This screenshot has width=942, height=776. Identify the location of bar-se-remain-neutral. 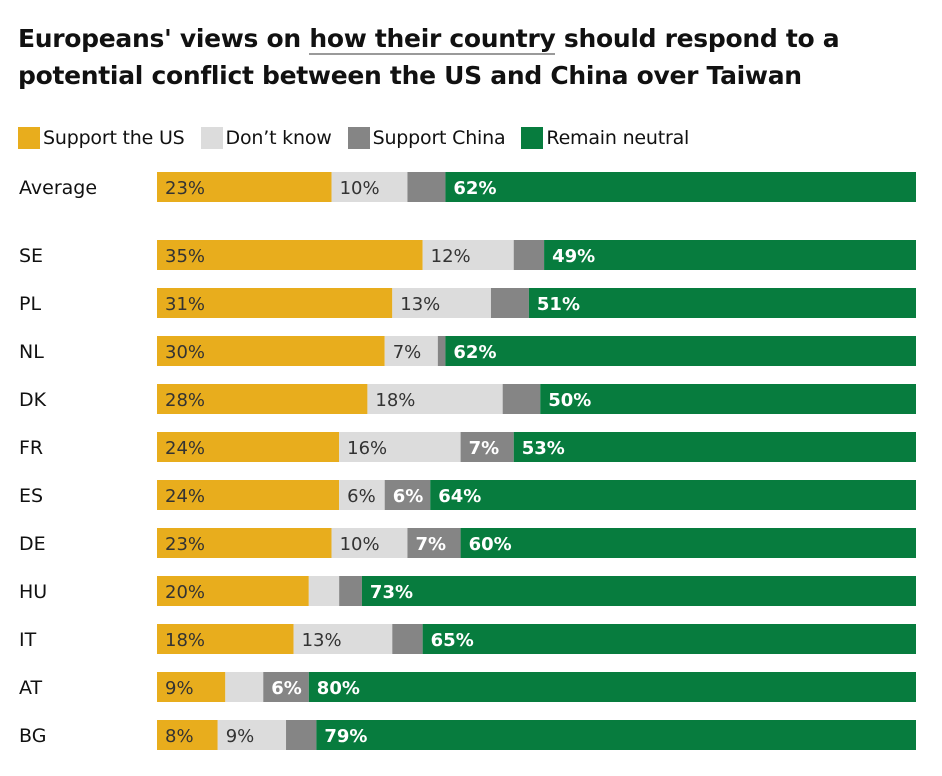
(730, 255).